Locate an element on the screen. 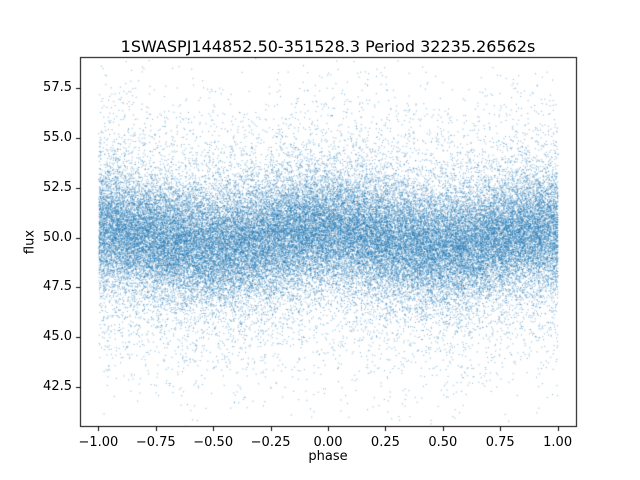  x-tick-label: 1.00 is located at coordinates (558, 442).